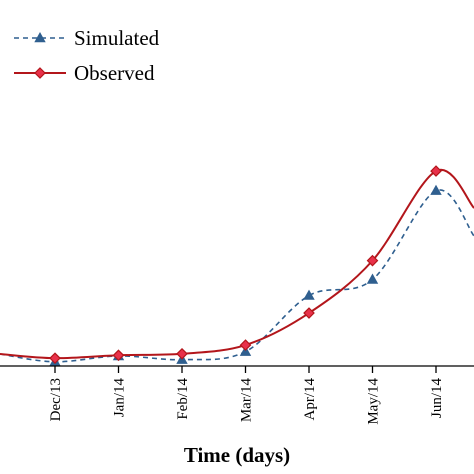  What do you see at coordinates (310, 399) in the screenshot?
I see `x-tick-label: Apr/14` at bounding box center [310, 399].